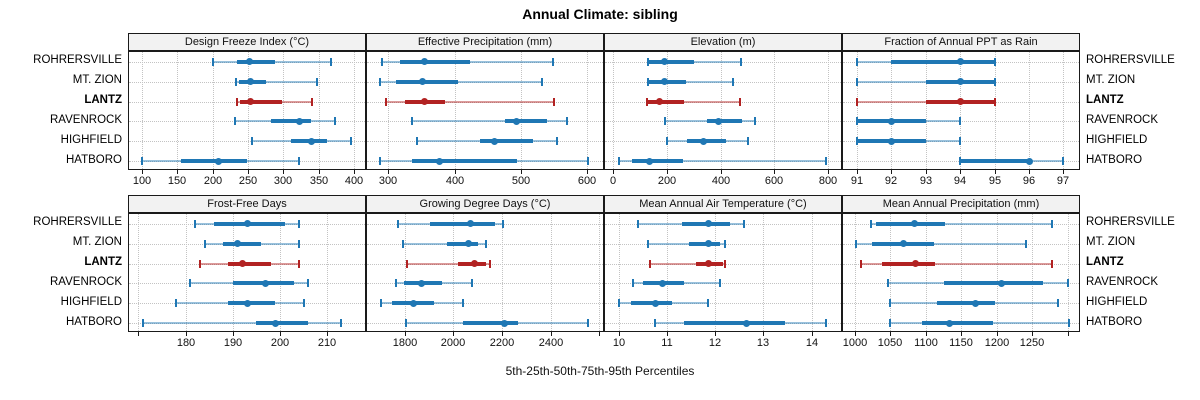 The width and height of the screenshot is (1200, 400). Describe the element at coordinates (77, 60) in the screenshot. I see `site-label-left-rohrersville: ROHRERSVILLE` at that location.